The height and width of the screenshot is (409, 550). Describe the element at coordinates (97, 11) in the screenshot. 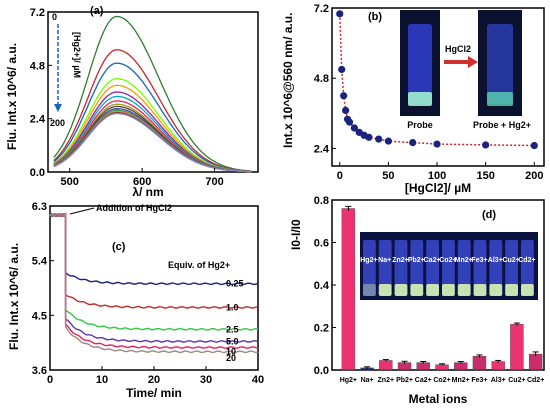

I see `panel-a-label: (a)` at that location.